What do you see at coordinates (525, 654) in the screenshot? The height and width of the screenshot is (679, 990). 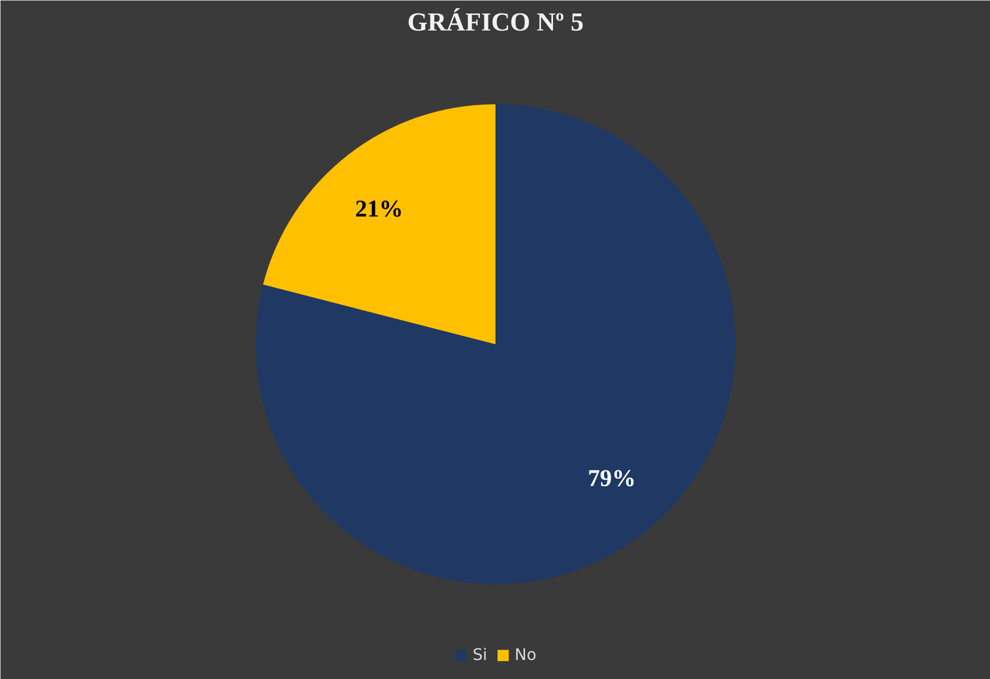 I see `legend-label: No` at bounding box center [525, 654].